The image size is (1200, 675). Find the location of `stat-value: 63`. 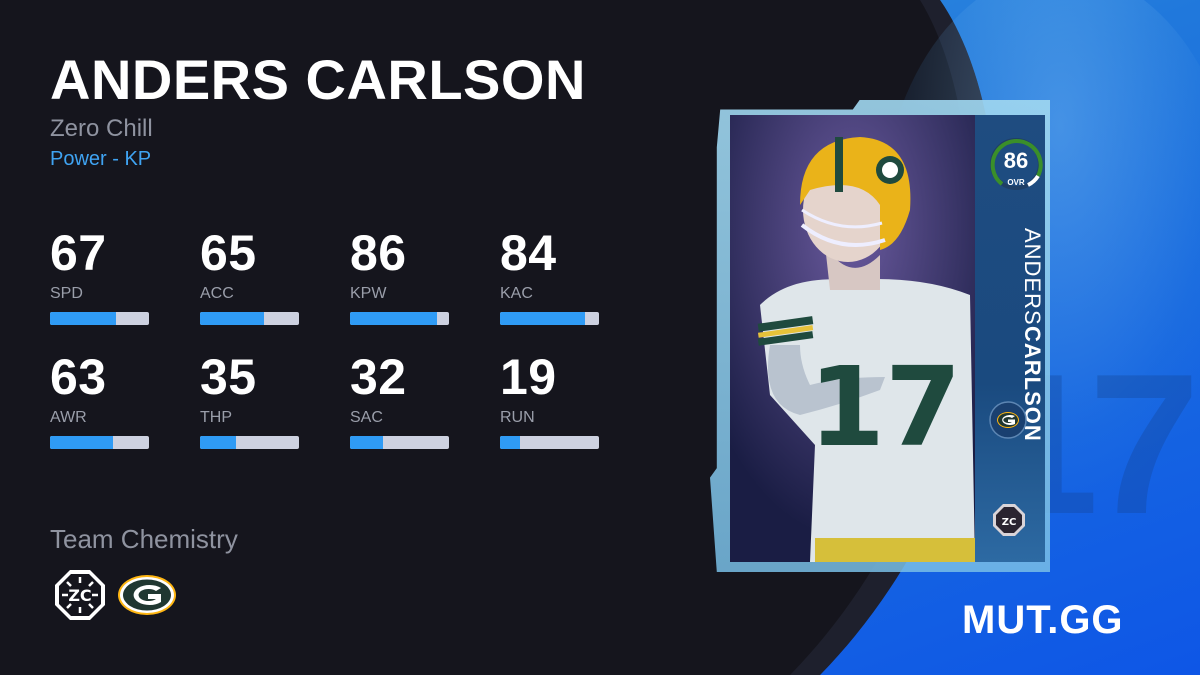

stat-value: 63 is located at coordinates (78, 377).